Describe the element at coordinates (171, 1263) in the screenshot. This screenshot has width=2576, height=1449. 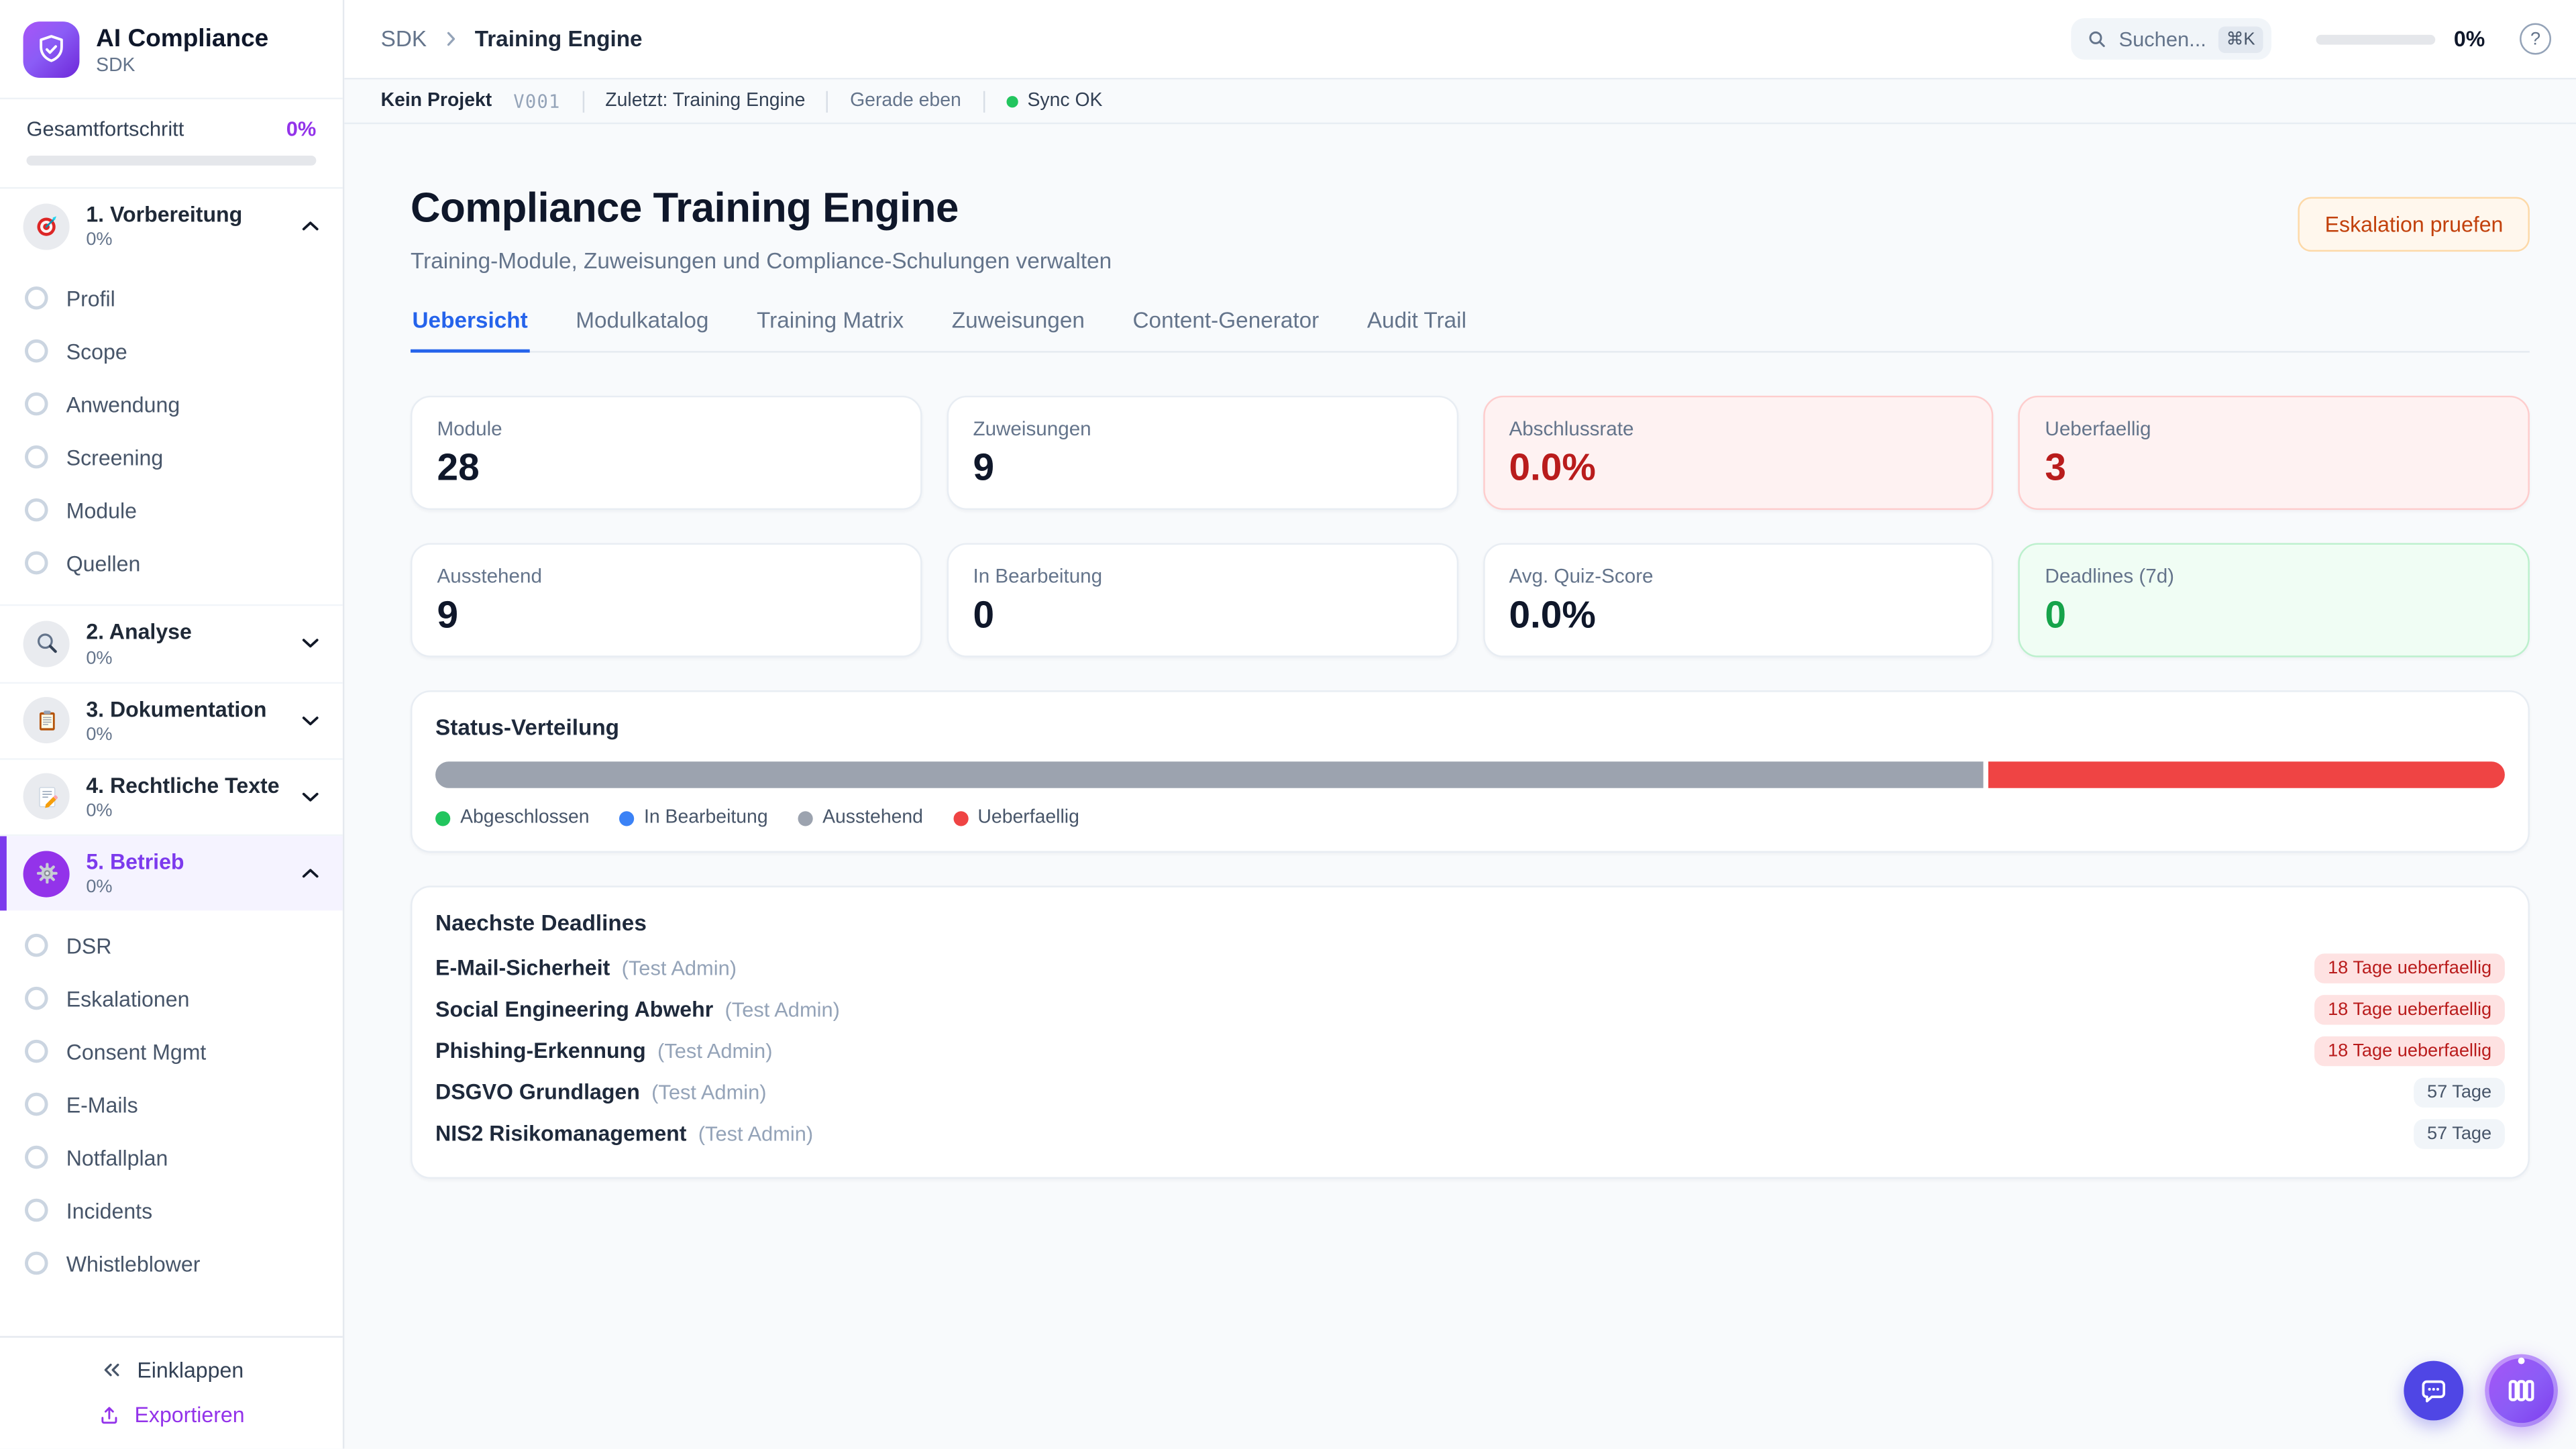
I see `sidebar-item-whistleblower: Whistleblower` at that location.